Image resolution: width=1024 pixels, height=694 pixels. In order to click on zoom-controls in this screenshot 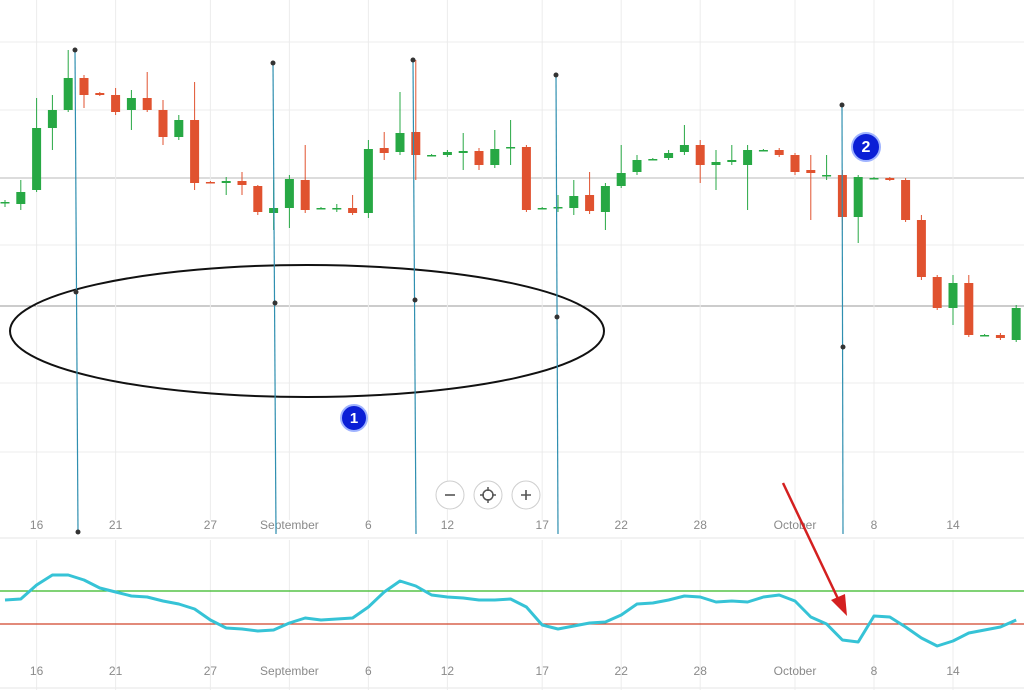, I will do `click(488, 495)`.